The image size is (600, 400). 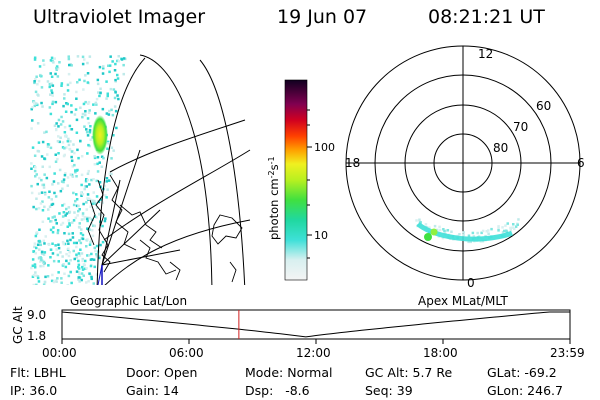 I want to click on mlat-label-70: 70, so click(x=520, y=127).